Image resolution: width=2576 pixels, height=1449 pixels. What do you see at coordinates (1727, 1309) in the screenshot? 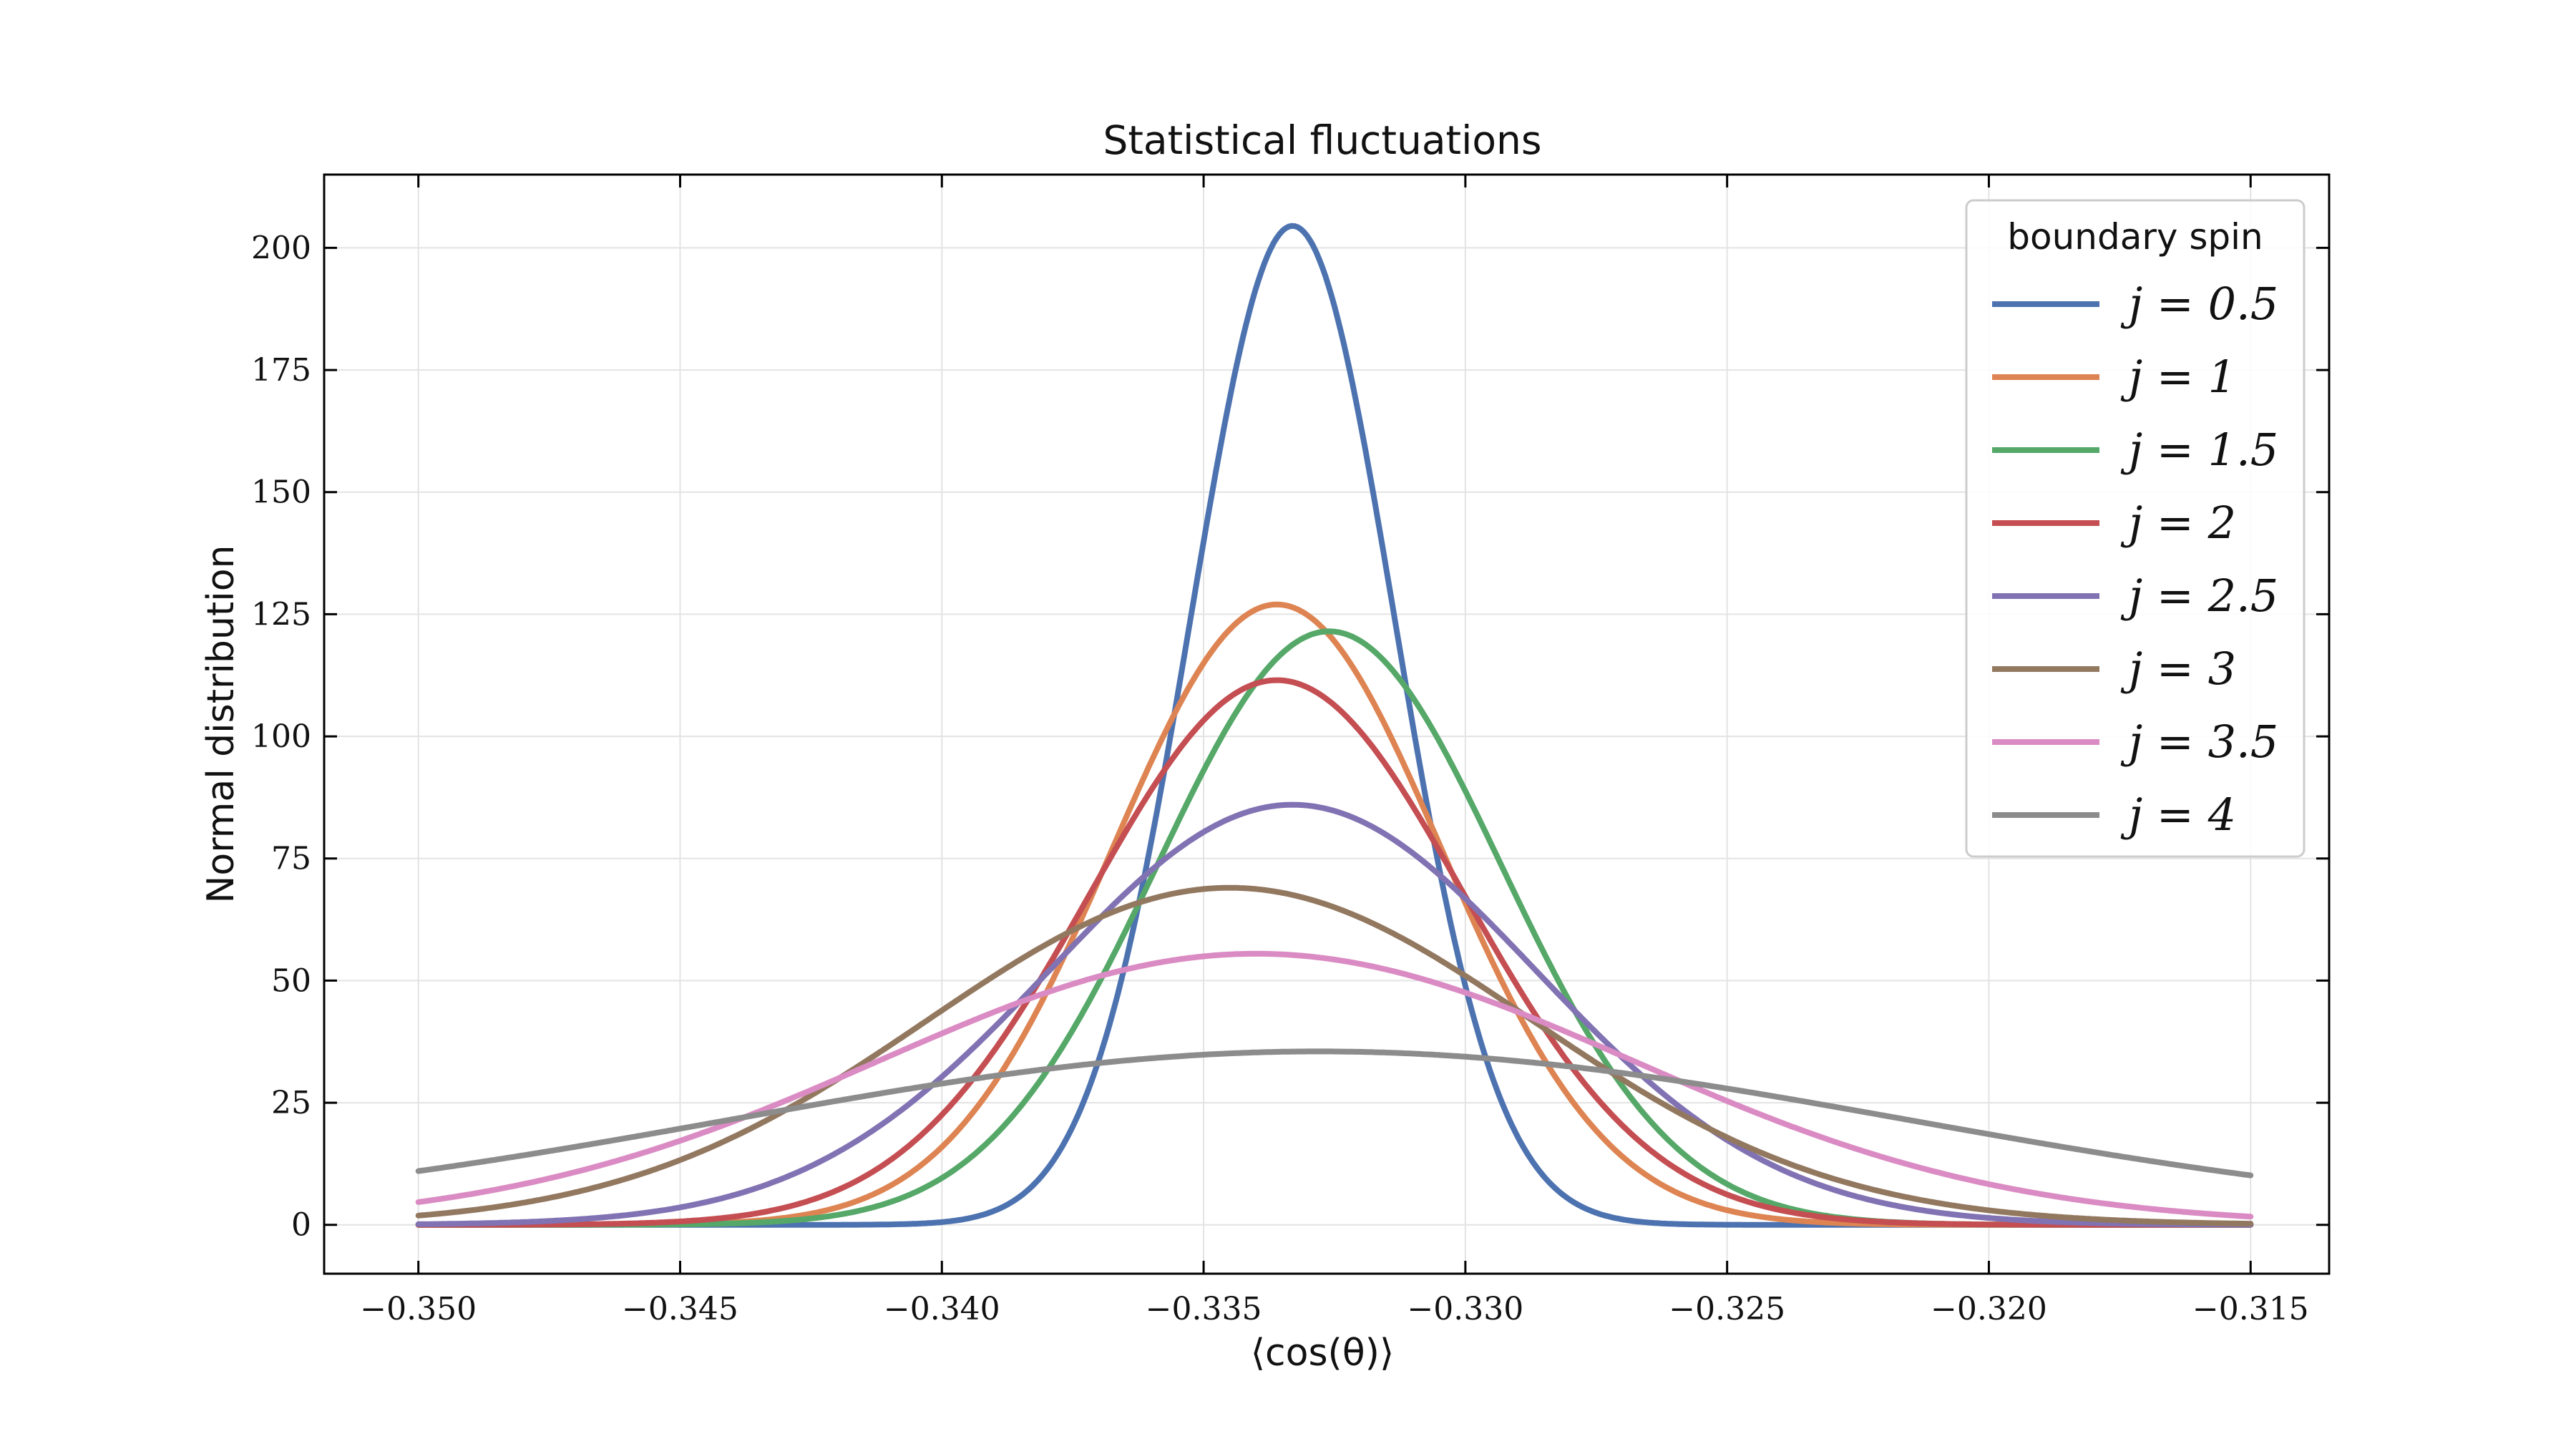
I see `x-tick-label-5: −0.325` at bounding box center [1727, 1309].